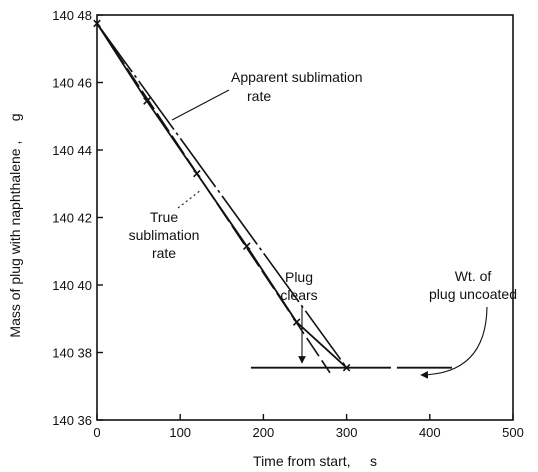 This screenshot has height=472, width=538. Describe the element at coordinates (72, 83) in the screenshot. I see `y-tick-label-5: 140 46` at that location.